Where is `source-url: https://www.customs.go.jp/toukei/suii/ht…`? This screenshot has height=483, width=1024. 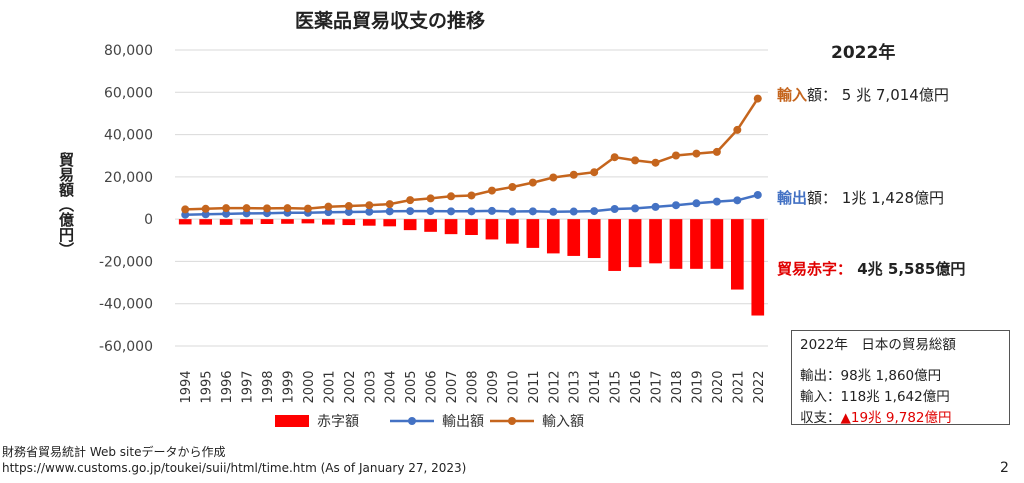
source-url: https://www.customs.go.jp/toukei/suii/ht… is located at coordinates (234, 468).